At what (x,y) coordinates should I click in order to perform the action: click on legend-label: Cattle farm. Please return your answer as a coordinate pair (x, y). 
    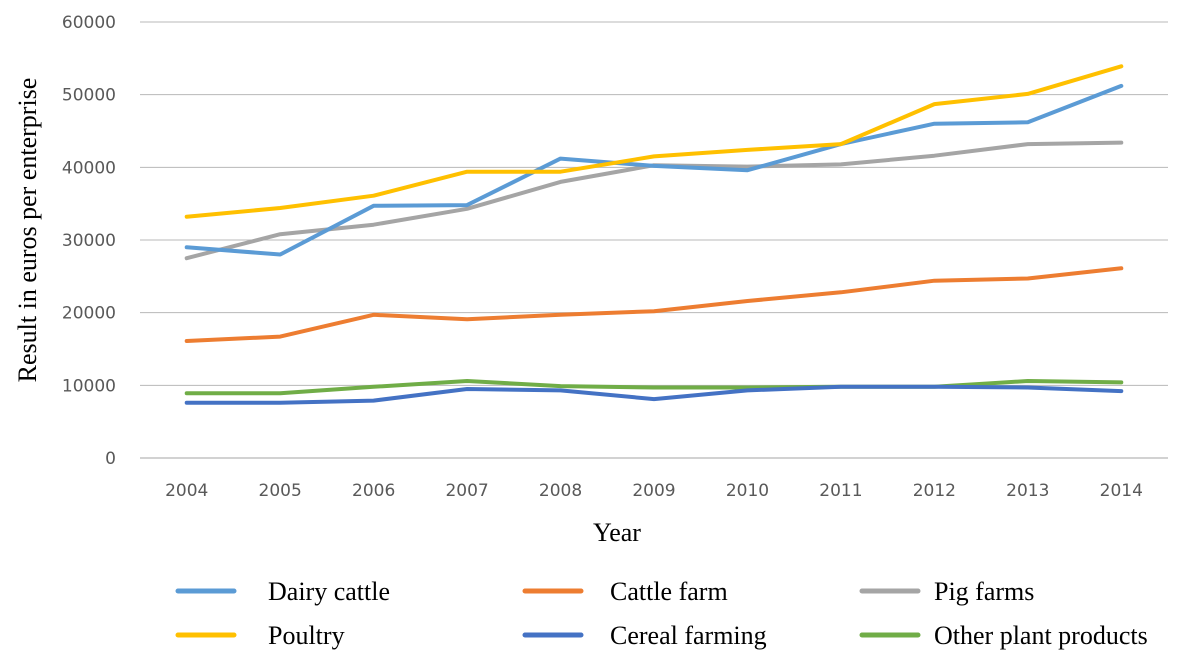
    Looking at the image, I should click on (669, 591).